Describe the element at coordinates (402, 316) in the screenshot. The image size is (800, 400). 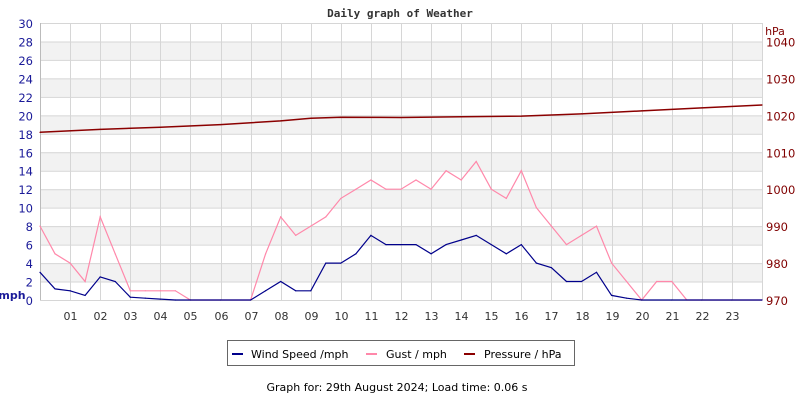
I see `x-tick-label: 12` at that location.